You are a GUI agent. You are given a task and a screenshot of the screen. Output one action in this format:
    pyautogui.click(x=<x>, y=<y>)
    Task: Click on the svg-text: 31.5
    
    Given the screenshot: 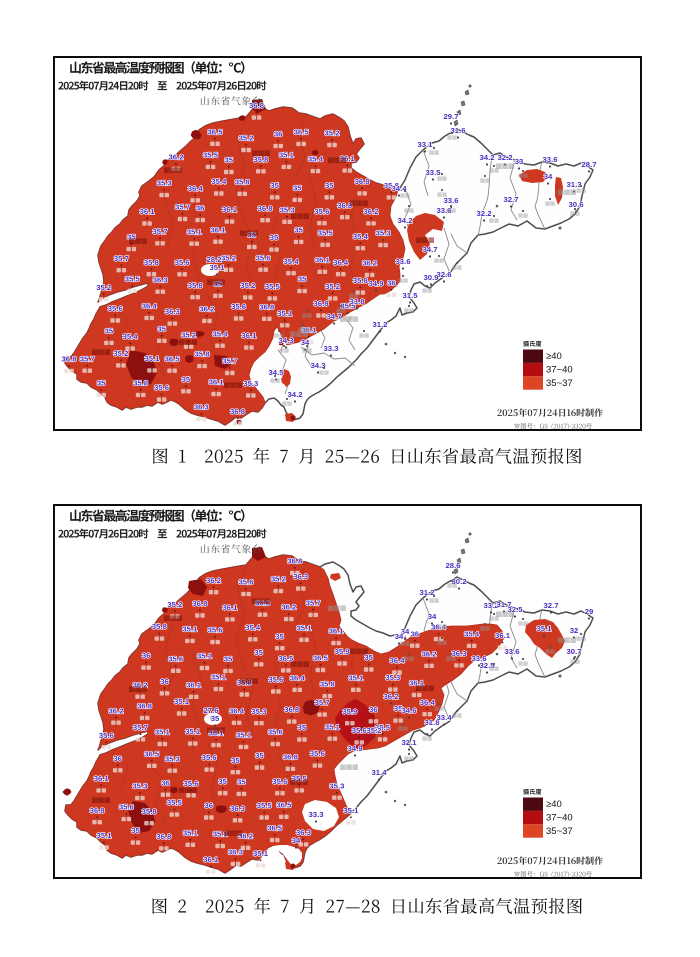 What is the action you would take?
    pyautogui.click(x=411, y=295)
    